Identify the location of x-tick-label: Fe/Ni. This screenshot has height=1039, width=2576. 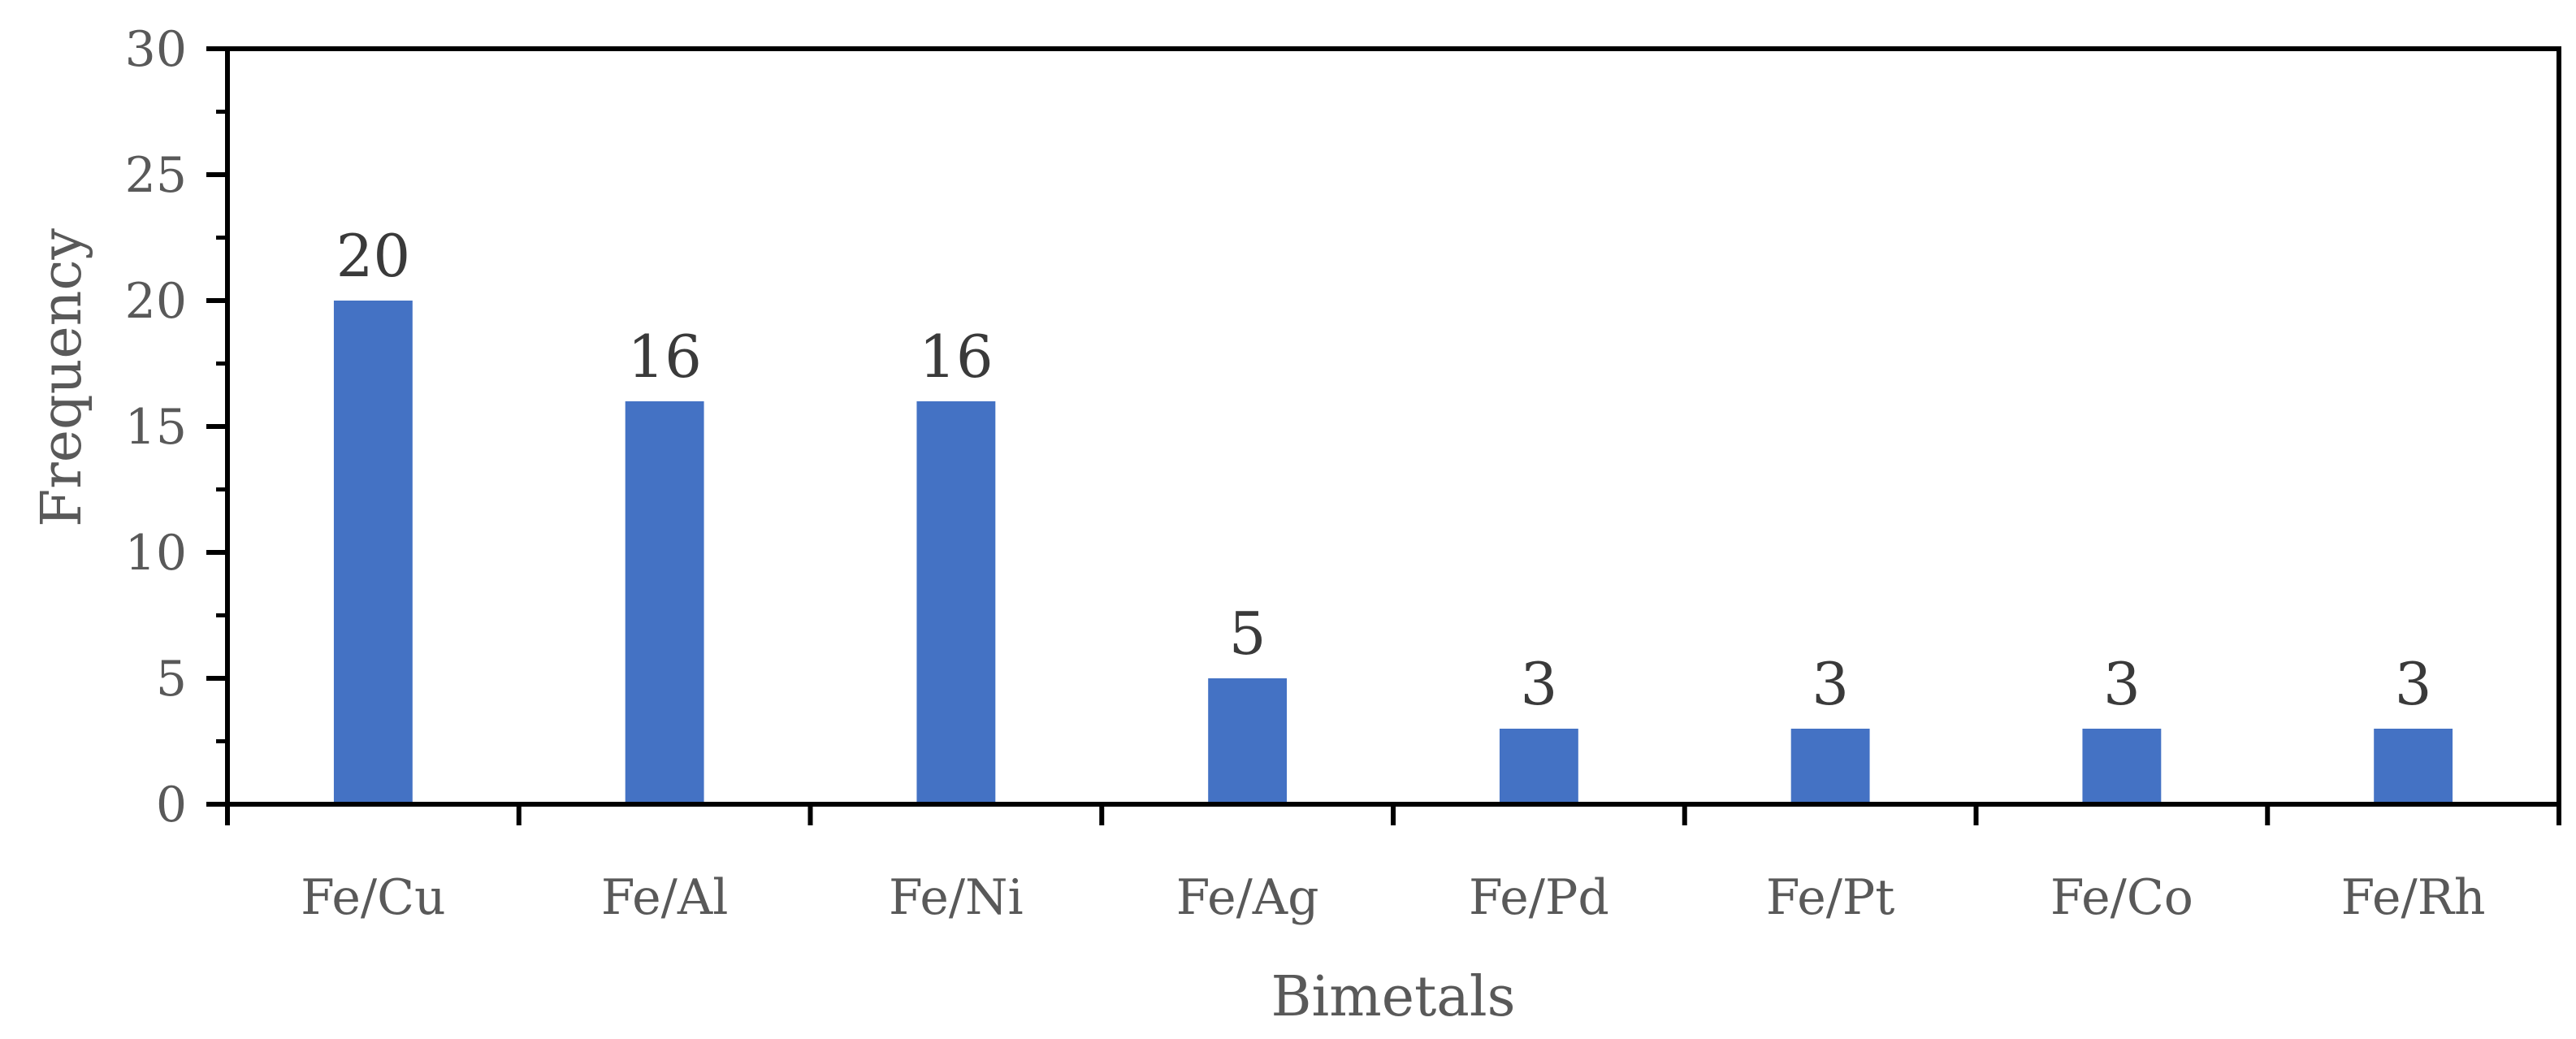
(956, 897).